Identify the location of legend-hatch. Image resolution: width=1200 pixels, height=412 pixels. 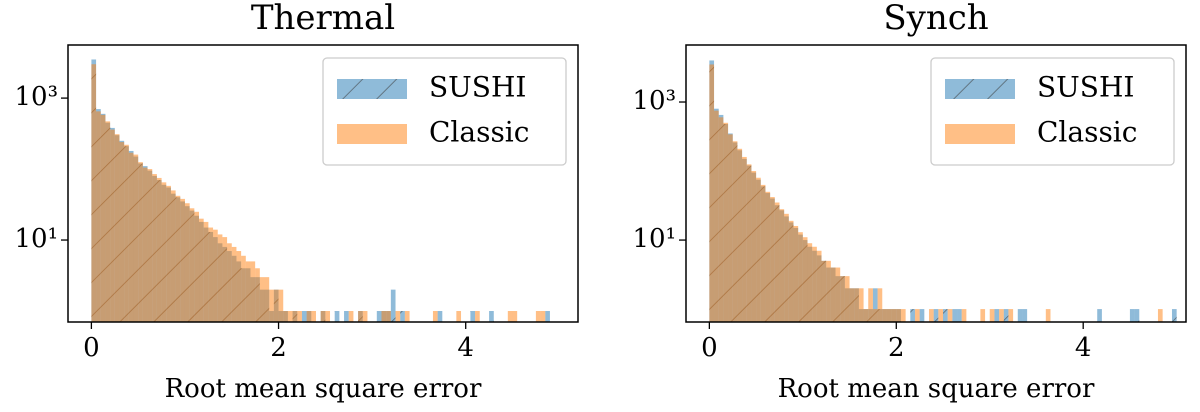
(372, 89).